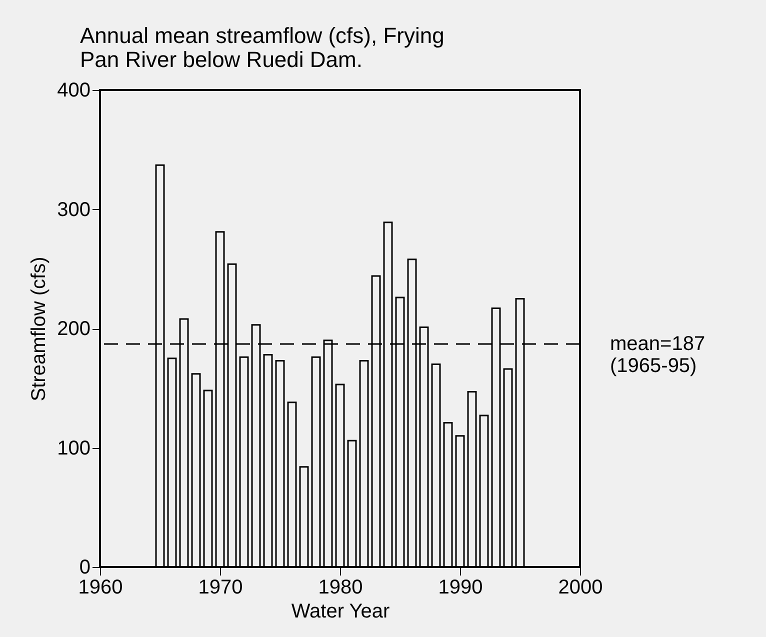  Describe the element at coordinates (39, 329) in the screenshot. I see `y-axis-title: Streamflow (cfs)` at that location.